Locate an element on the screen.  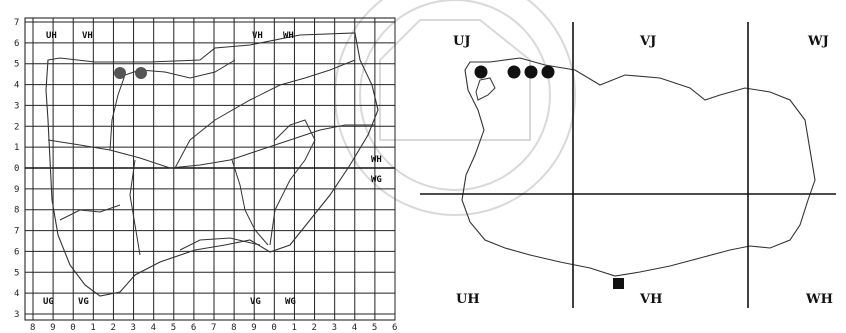
left-label-wh-right: WH is located at coordinates (376, 160).